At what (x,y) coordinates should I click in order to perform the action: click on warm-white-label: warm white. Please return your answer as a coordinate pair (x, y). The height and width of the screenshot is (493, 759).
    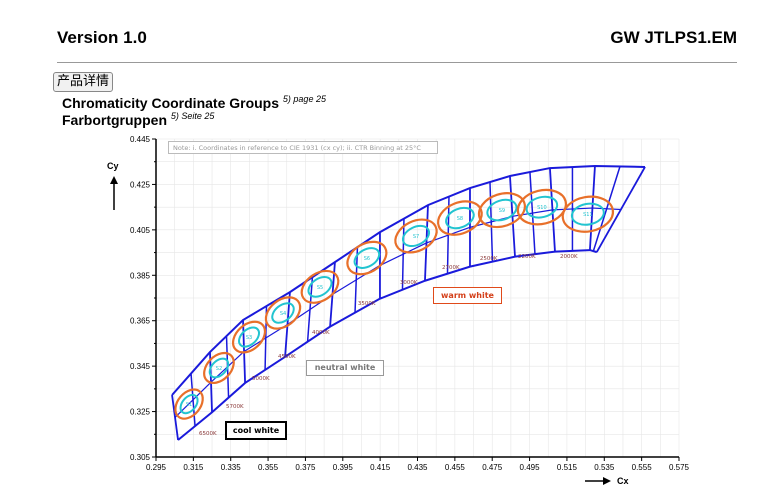
    Looking at the image, I should click on (467, 295).